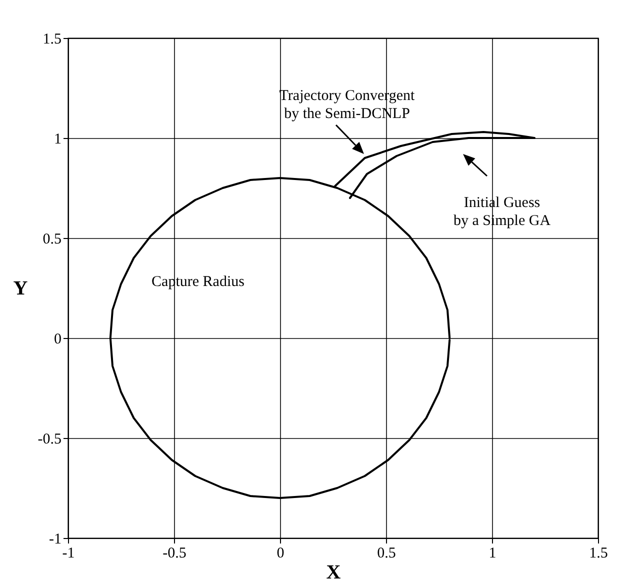 The height and width of the screenshot is (586, 626). What do you see at coordinates (58, 340) in the screenshot?
I see `y-tick-label: 0` at bounding box center [58, 340].